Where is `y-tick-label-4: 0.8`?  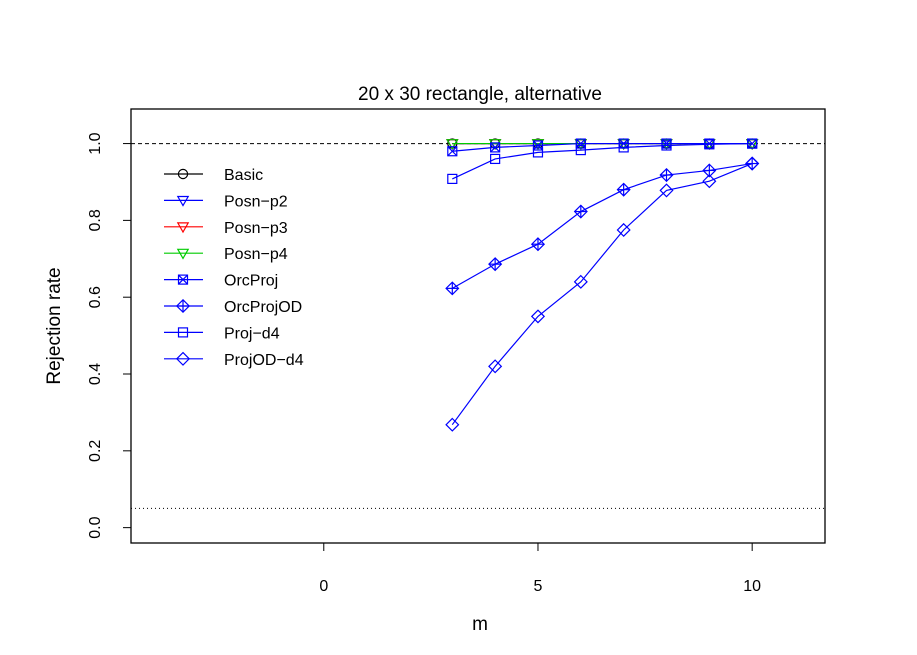
y-tick-label-4: 0.8 is located at coordinates (95, 220).